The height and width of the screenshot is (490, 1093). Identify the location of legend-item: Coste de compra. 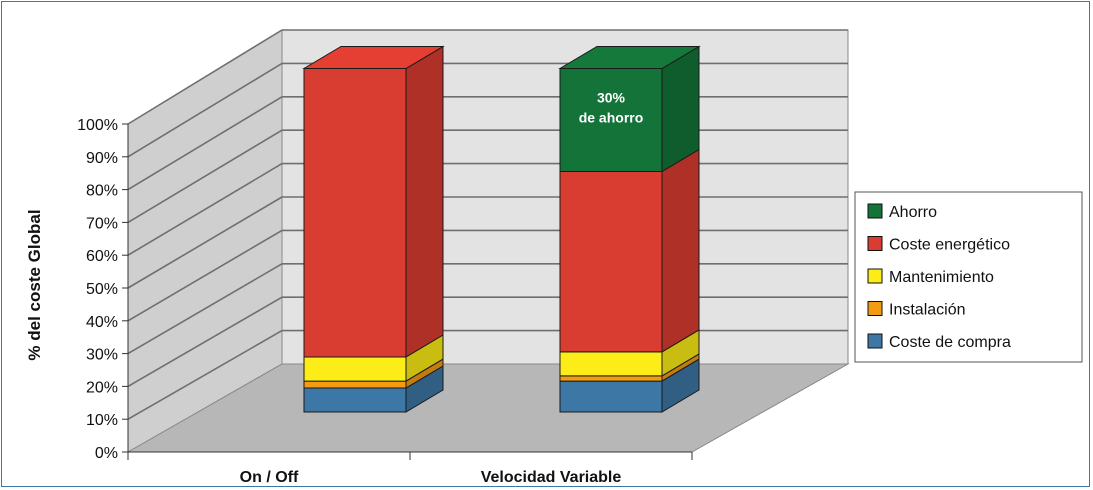
(939, 342).